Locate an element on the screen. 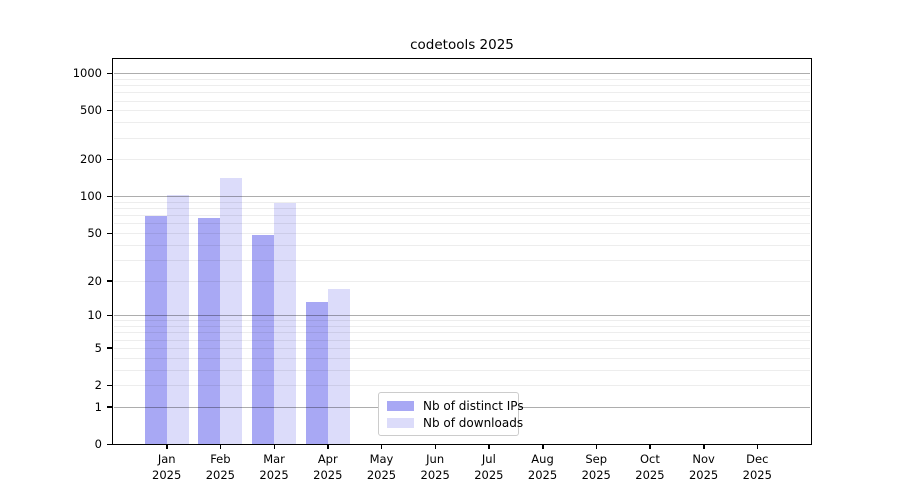 This screenshot has width=900, height=500. y-tick-label: 1 is located at coordinates (98, 406).